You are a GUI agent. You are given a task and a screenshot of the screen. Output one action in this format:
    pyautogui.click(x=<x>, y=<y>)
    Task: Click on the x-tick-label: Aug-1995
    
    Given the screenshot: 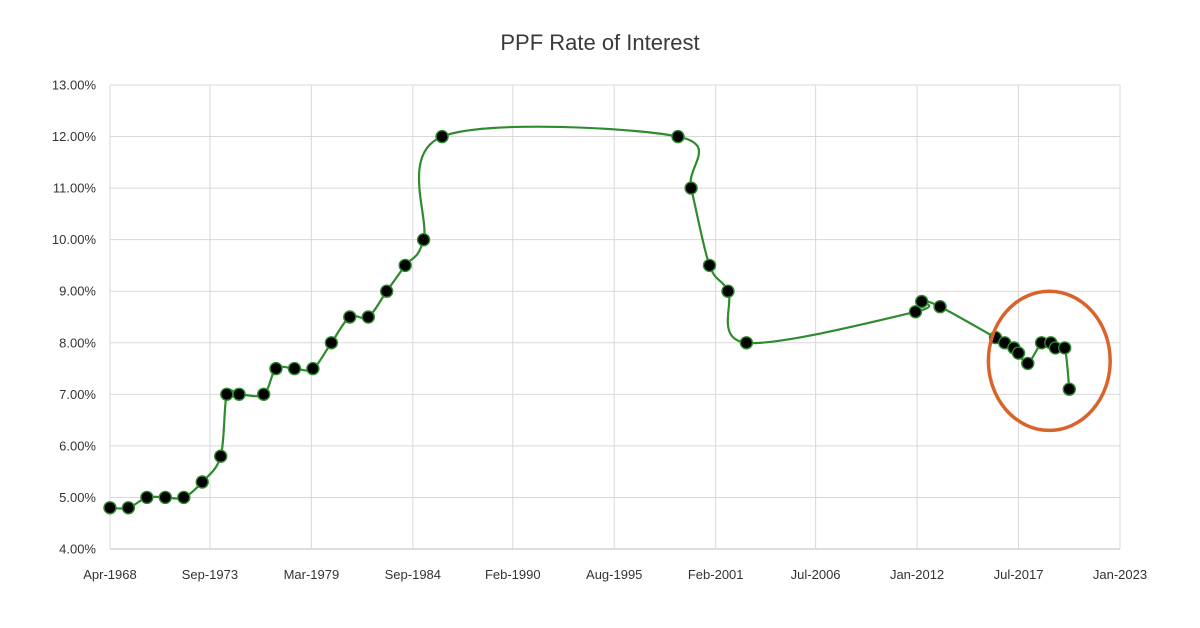 What is the action you would take?
    pyautogui.click(x=614, y=574)
    